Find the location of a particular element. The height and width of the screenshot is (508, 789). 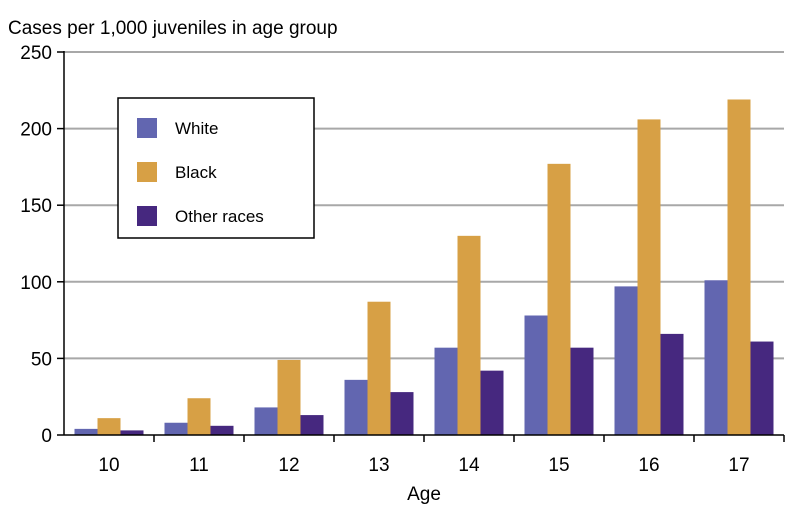

y-tick-label: 0 is located at coordinates (46, 436).